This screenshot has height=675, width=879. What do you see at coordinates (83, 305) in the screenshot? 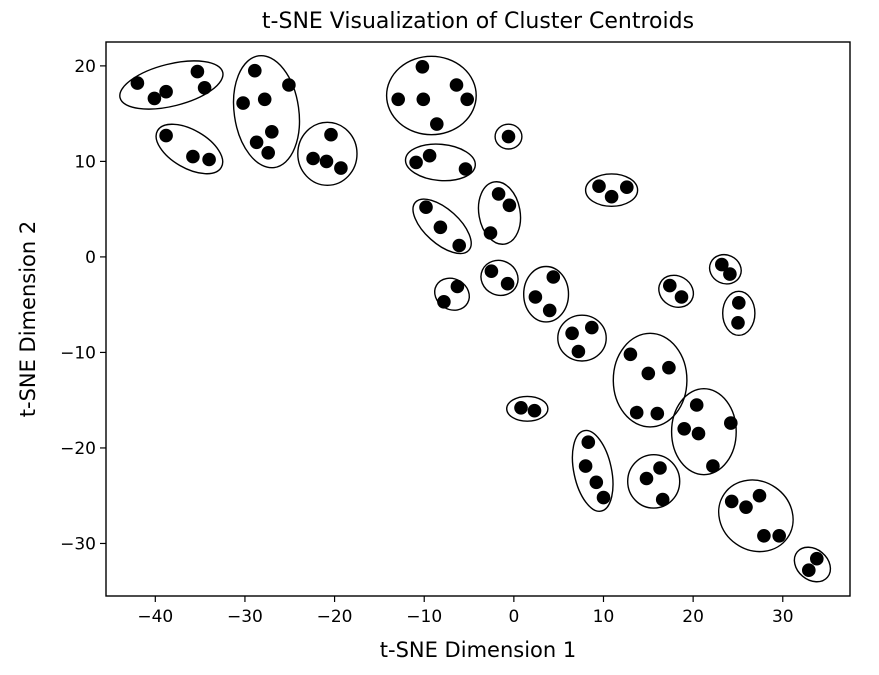
I see `y-axis-ticks: −30 −20 −10 0 10 20` at bounding box center [83, 305].